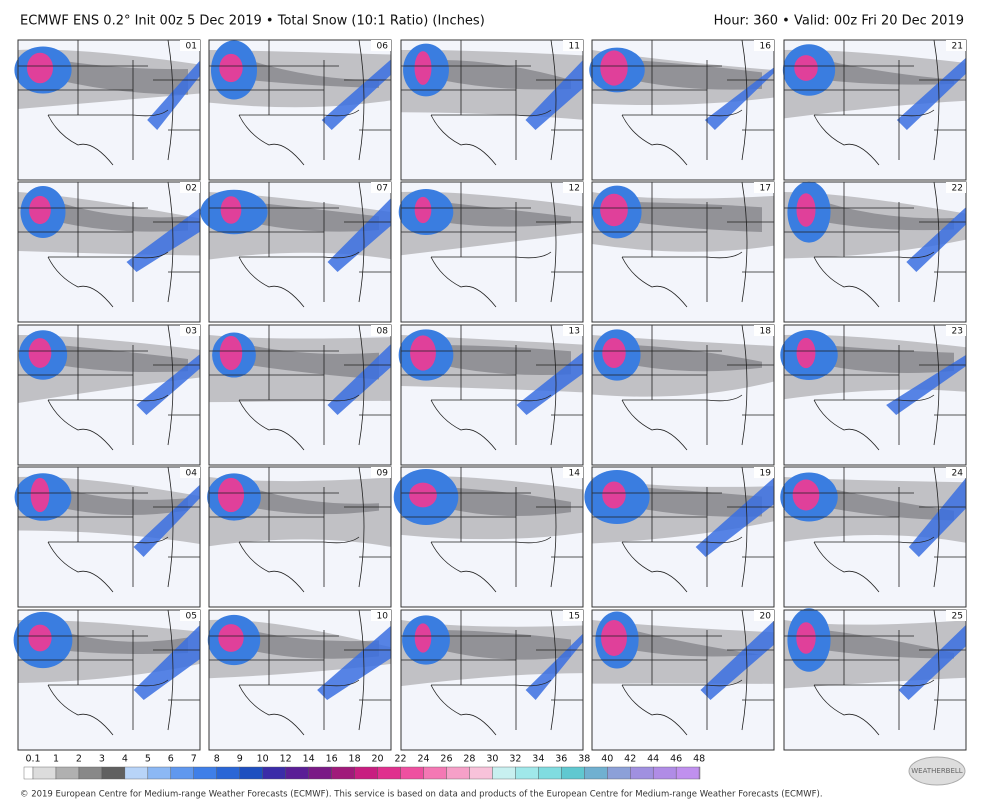 This screenshot has height=812, width=984. I want to click on panel-label: 15, so click(574, 617).